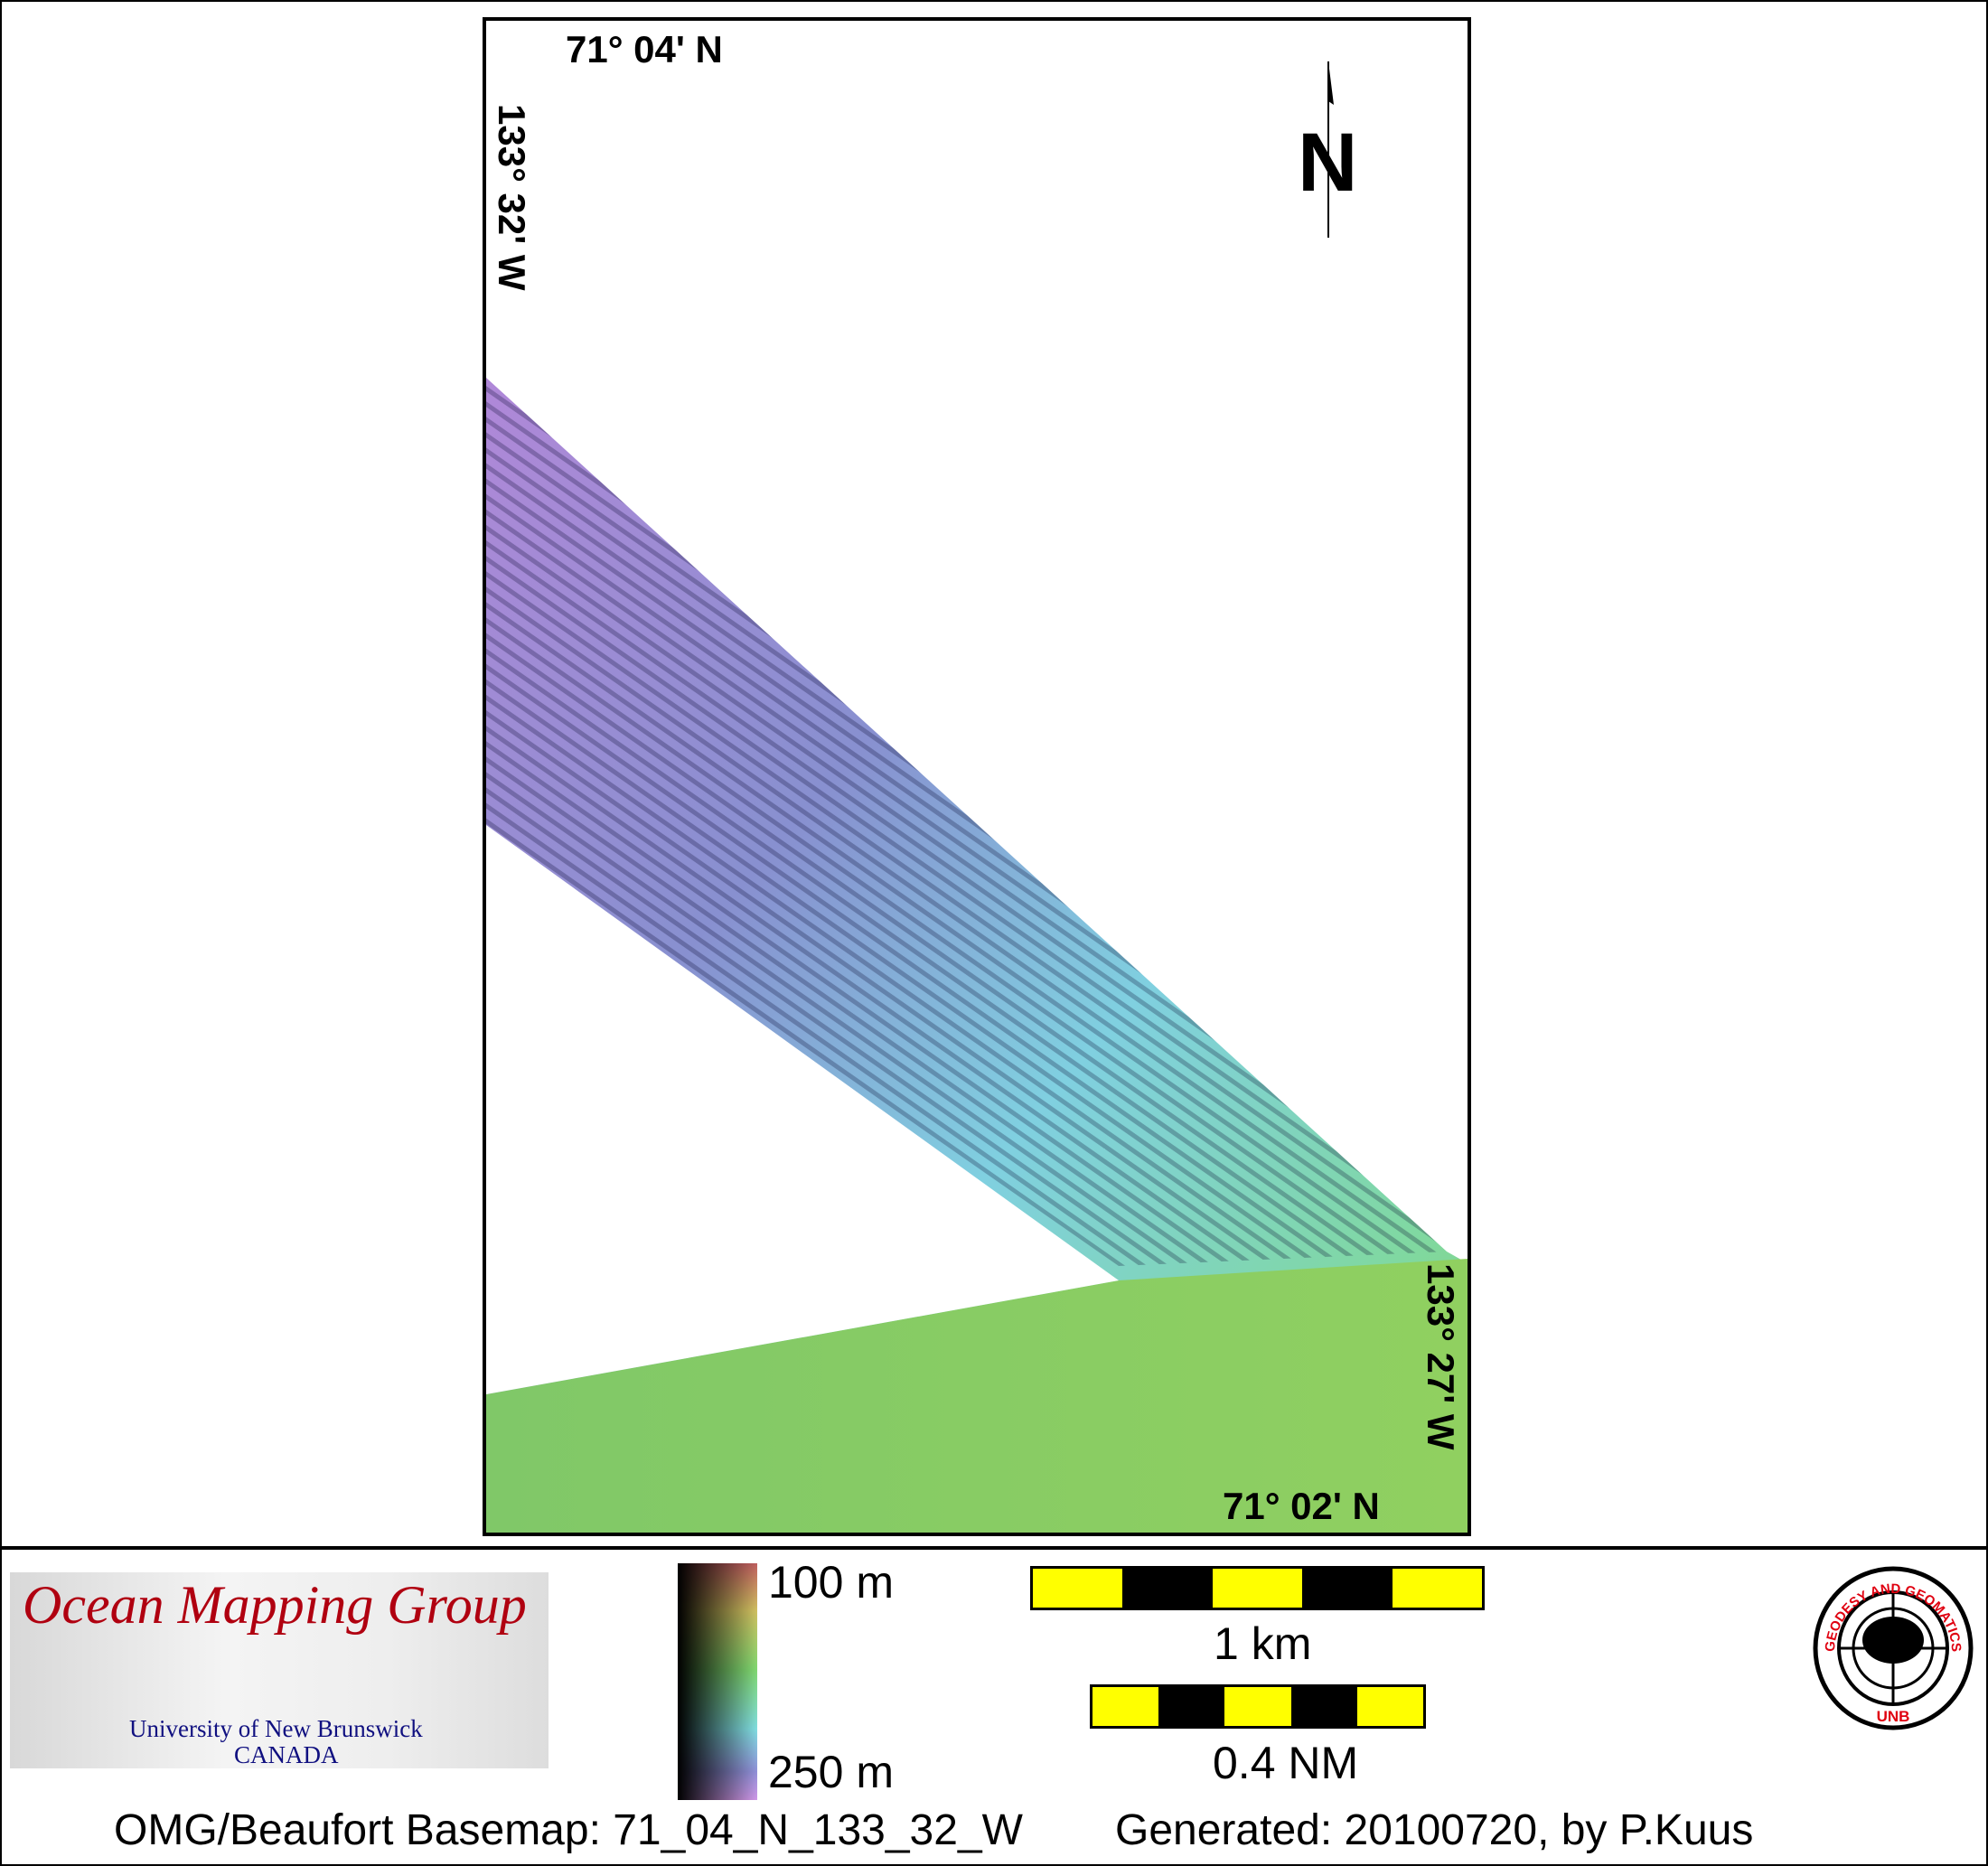  I want to click on colorbar-shade, so click(717, 1681).